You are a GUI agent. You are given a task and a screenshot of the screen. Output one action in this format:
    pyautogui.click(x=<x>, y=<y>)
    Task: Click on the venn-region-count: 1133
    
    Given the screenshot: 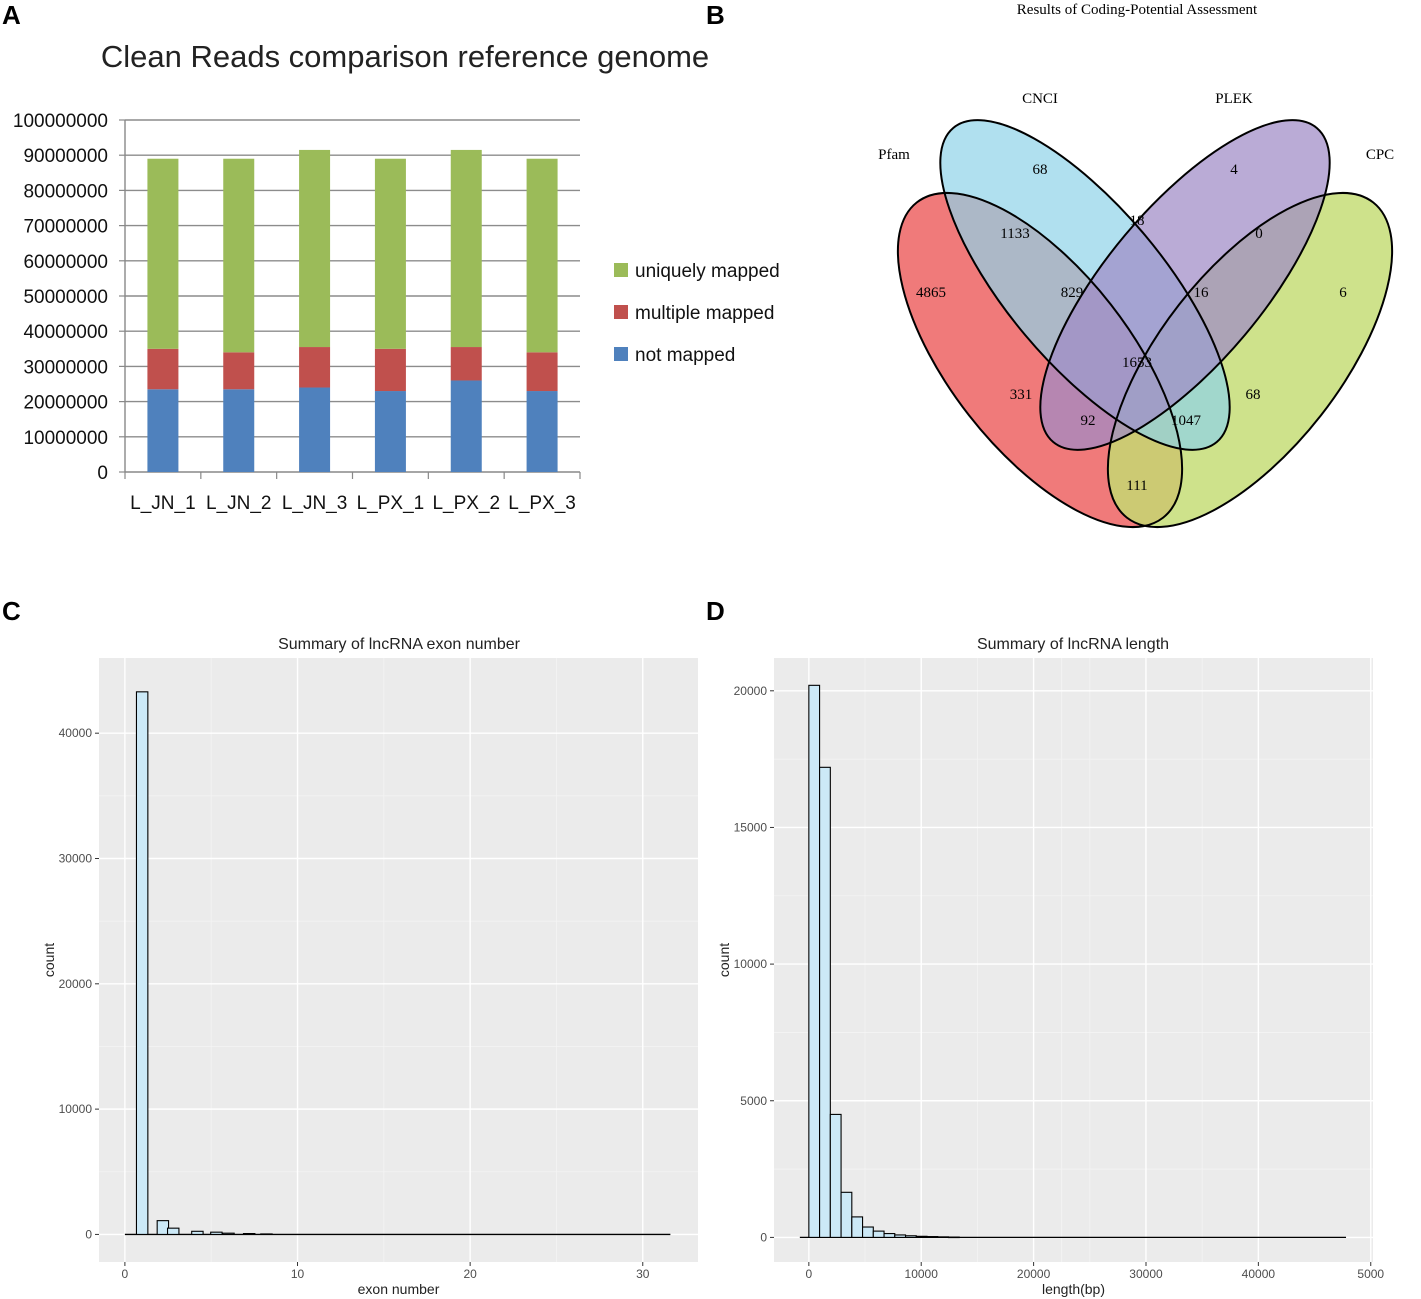 What is the action you would take?
    pyautogui.click(x=1014, y=234)
    